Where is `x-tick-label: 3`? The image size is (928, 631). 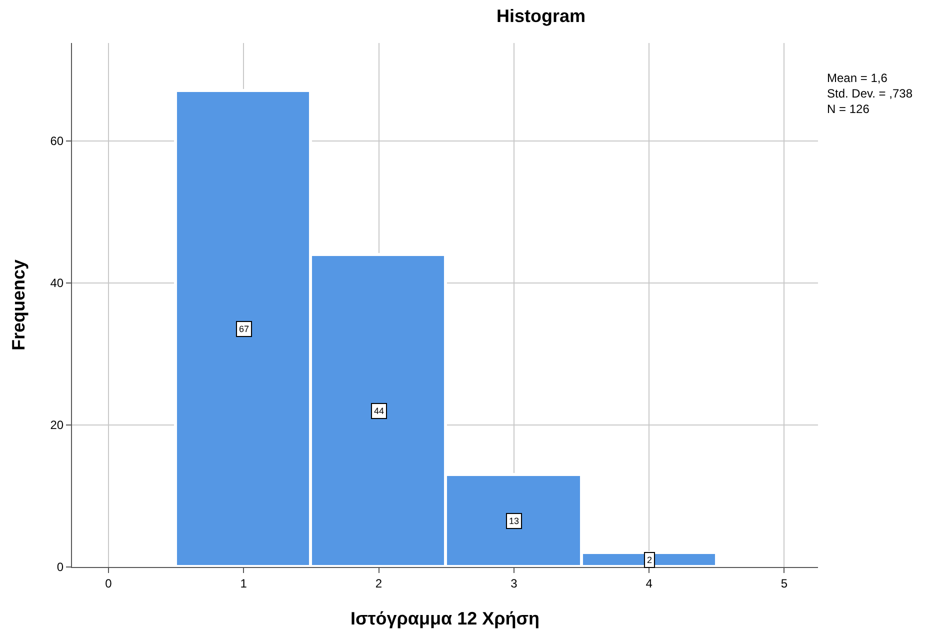 x-tick-label: 3 is located at coordinates (514, 583).